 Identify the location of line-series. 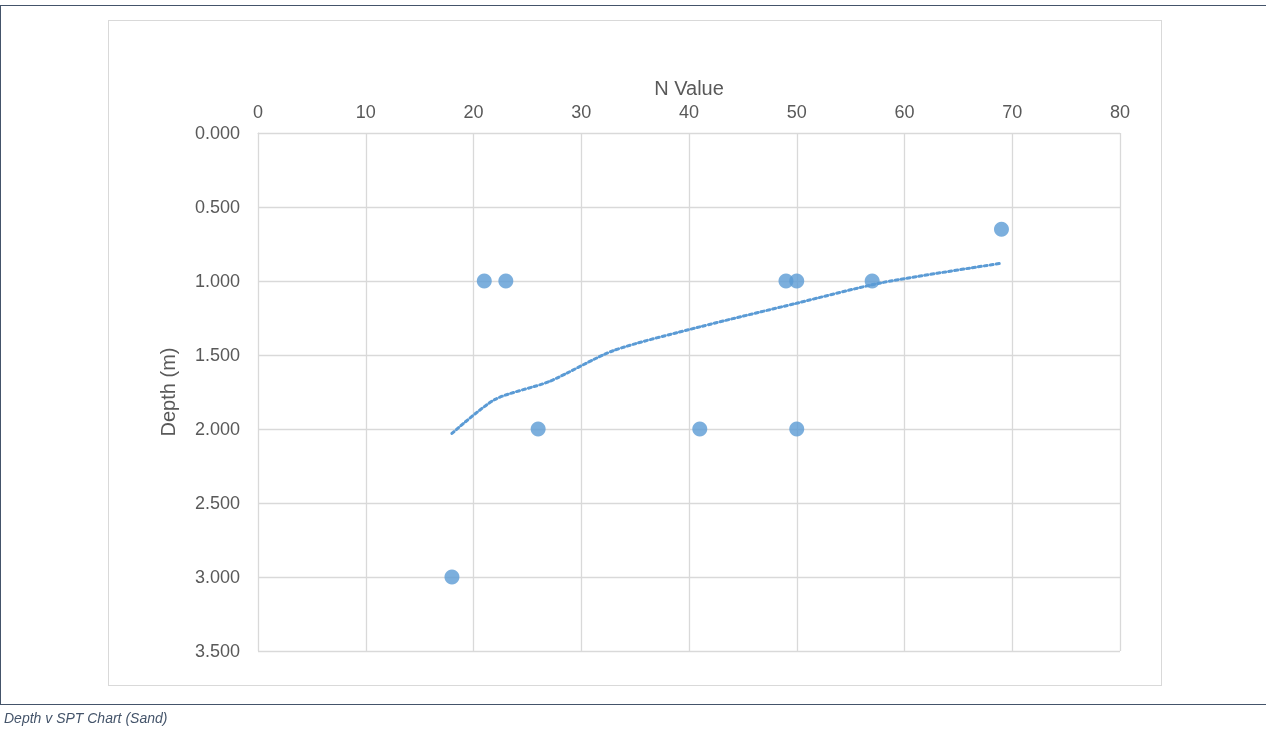
(726, 348).